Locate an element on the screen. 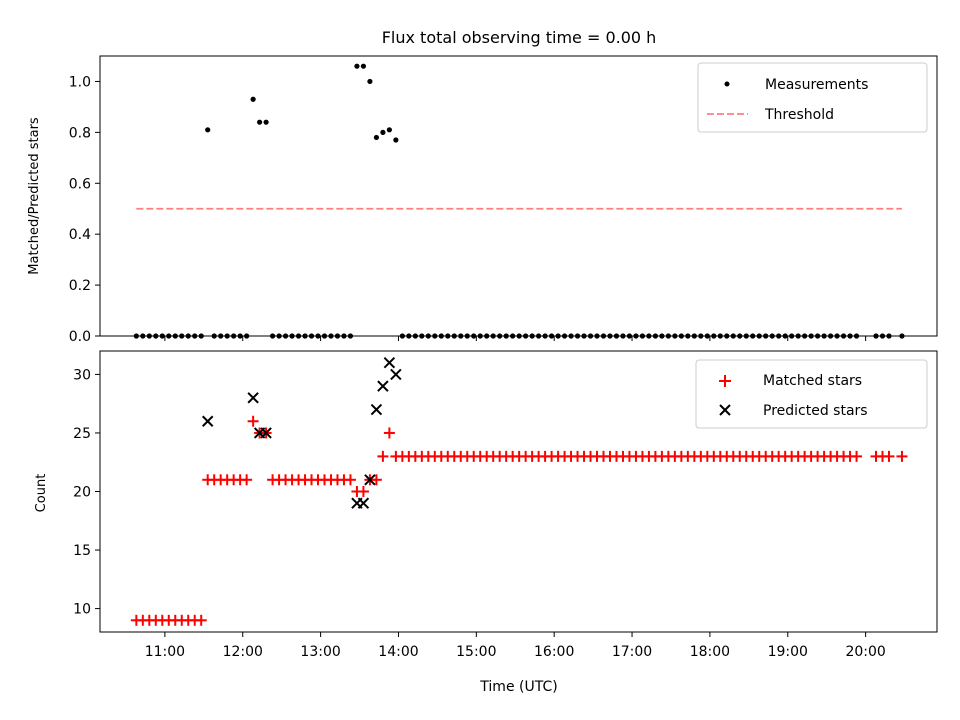 Image resolution: width=960 pixels, height=720 pixels. legend-label-predicted-stars: Predicted stars is located at coordinates (815, 411).